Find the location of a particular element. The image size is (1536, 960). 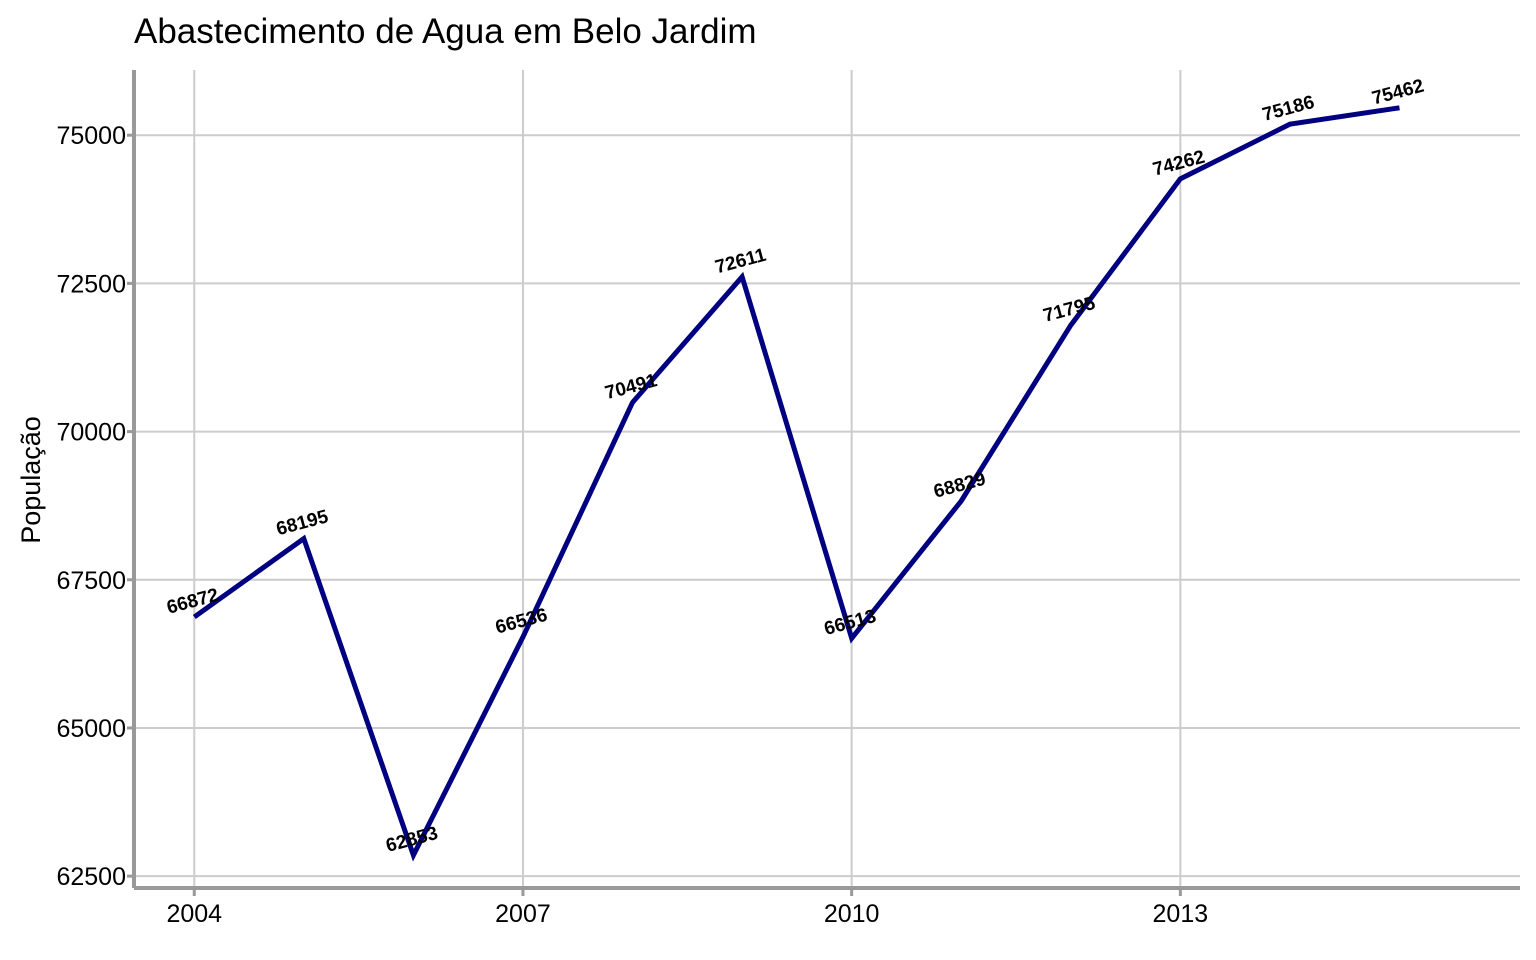

y-tick-label: 72500 is located at coordinates (91, 284).